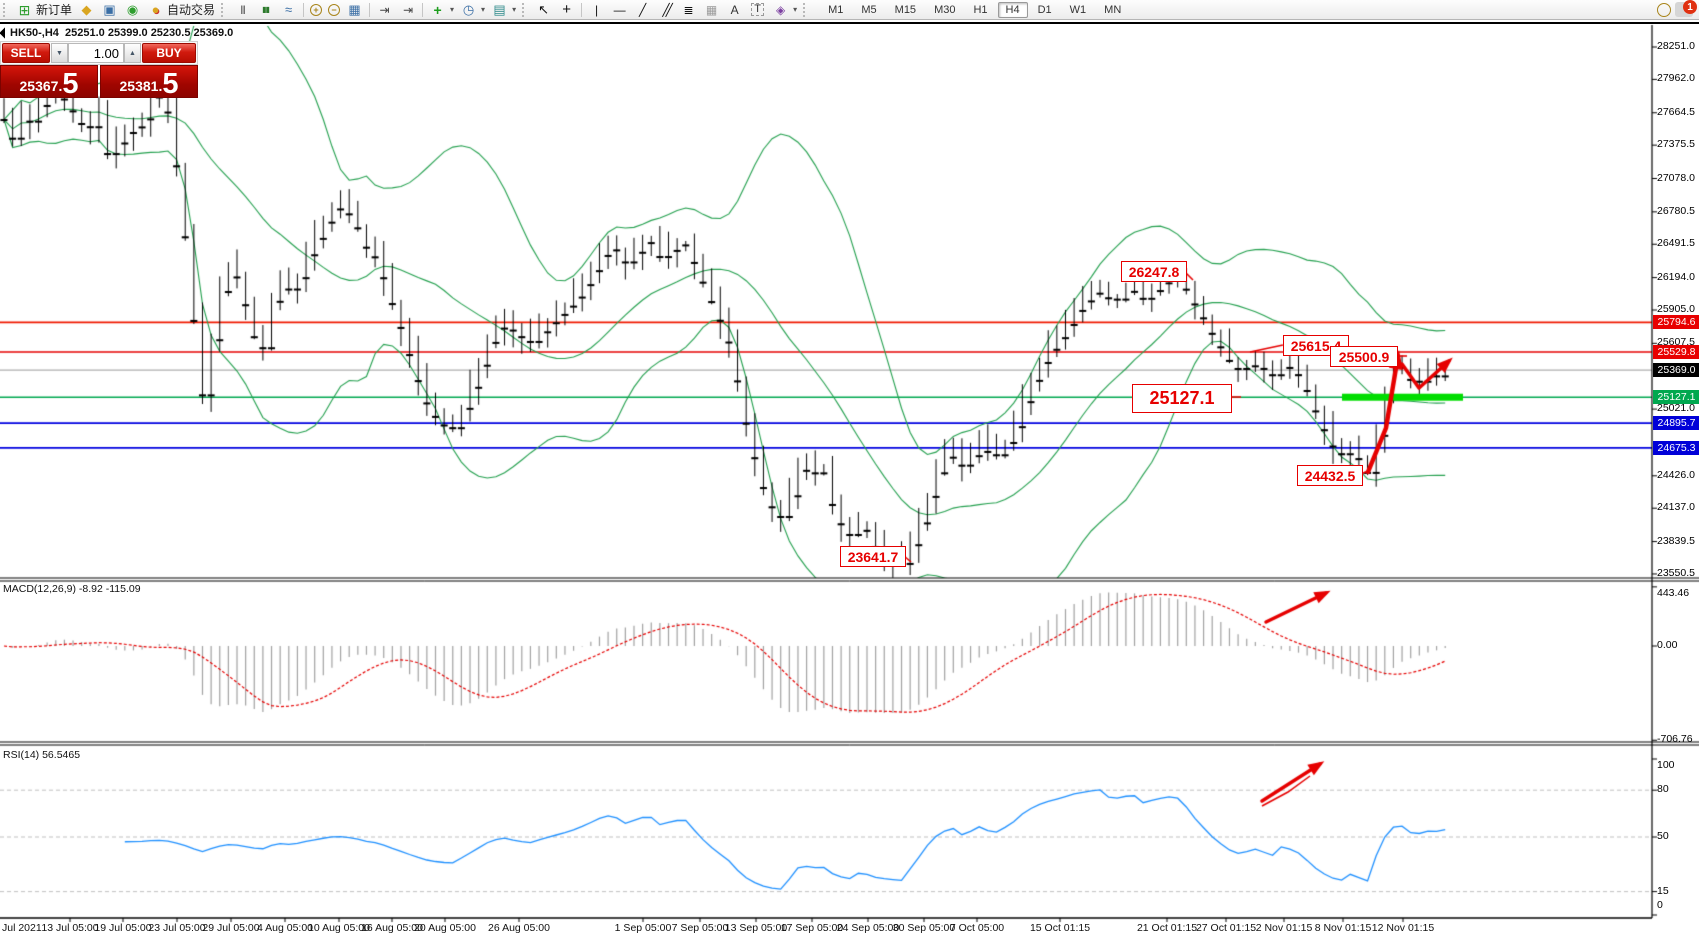  I want to click on channel-tool, so click(665, 9).